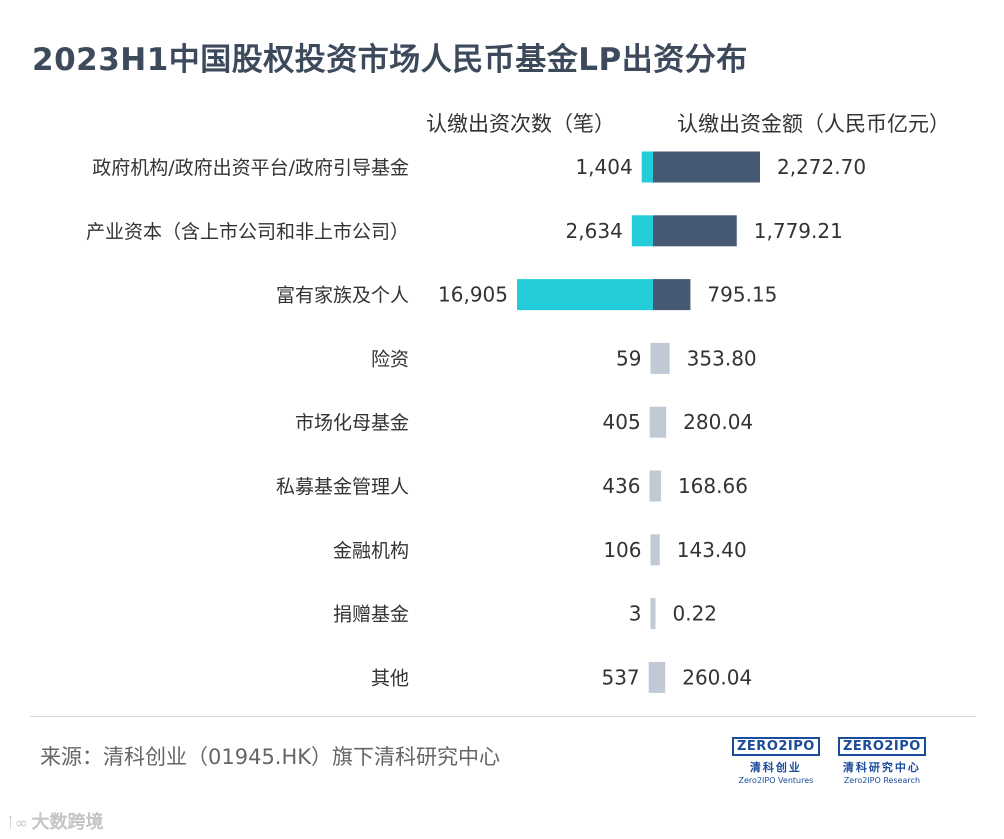  Describe the element at coordinates (635, 614) in the screenshot. I see `count-value-label: 3` at that location.